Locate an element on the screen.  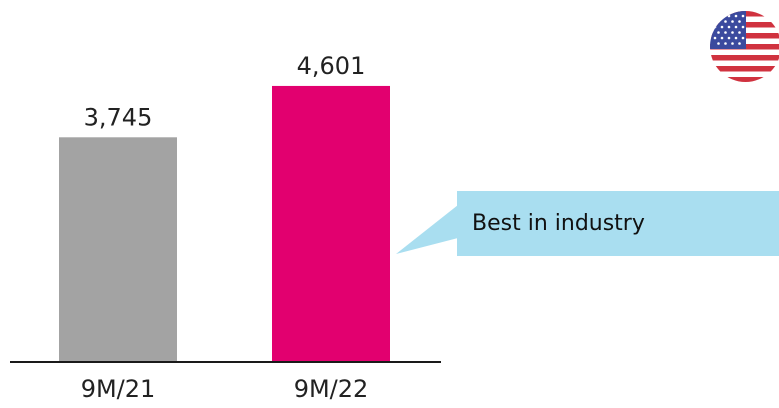
category-label-0: 9M/21 is located at coordinates (118, 389).